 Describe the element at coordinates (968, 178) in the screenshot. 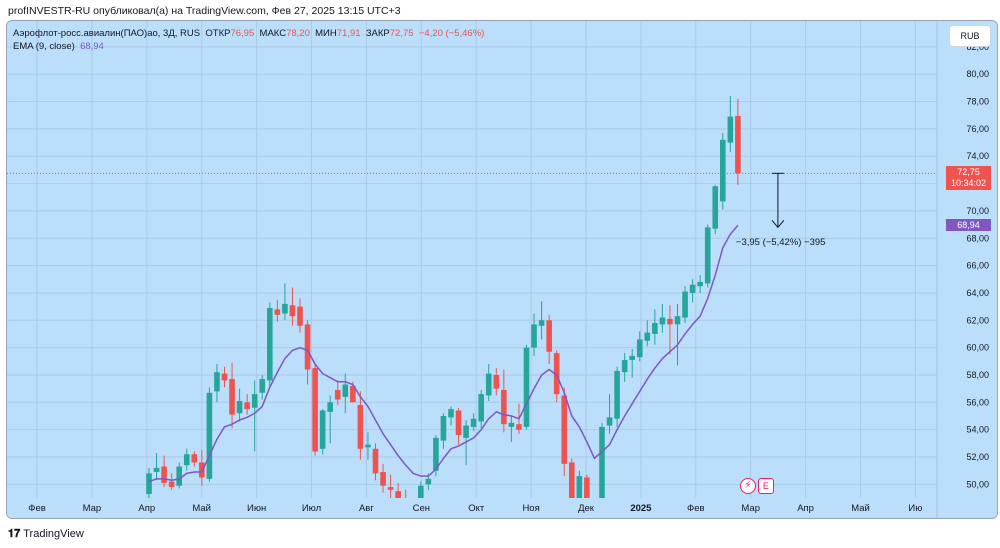

I see `last-price-badge: 72,75 10:34:02` at that location.